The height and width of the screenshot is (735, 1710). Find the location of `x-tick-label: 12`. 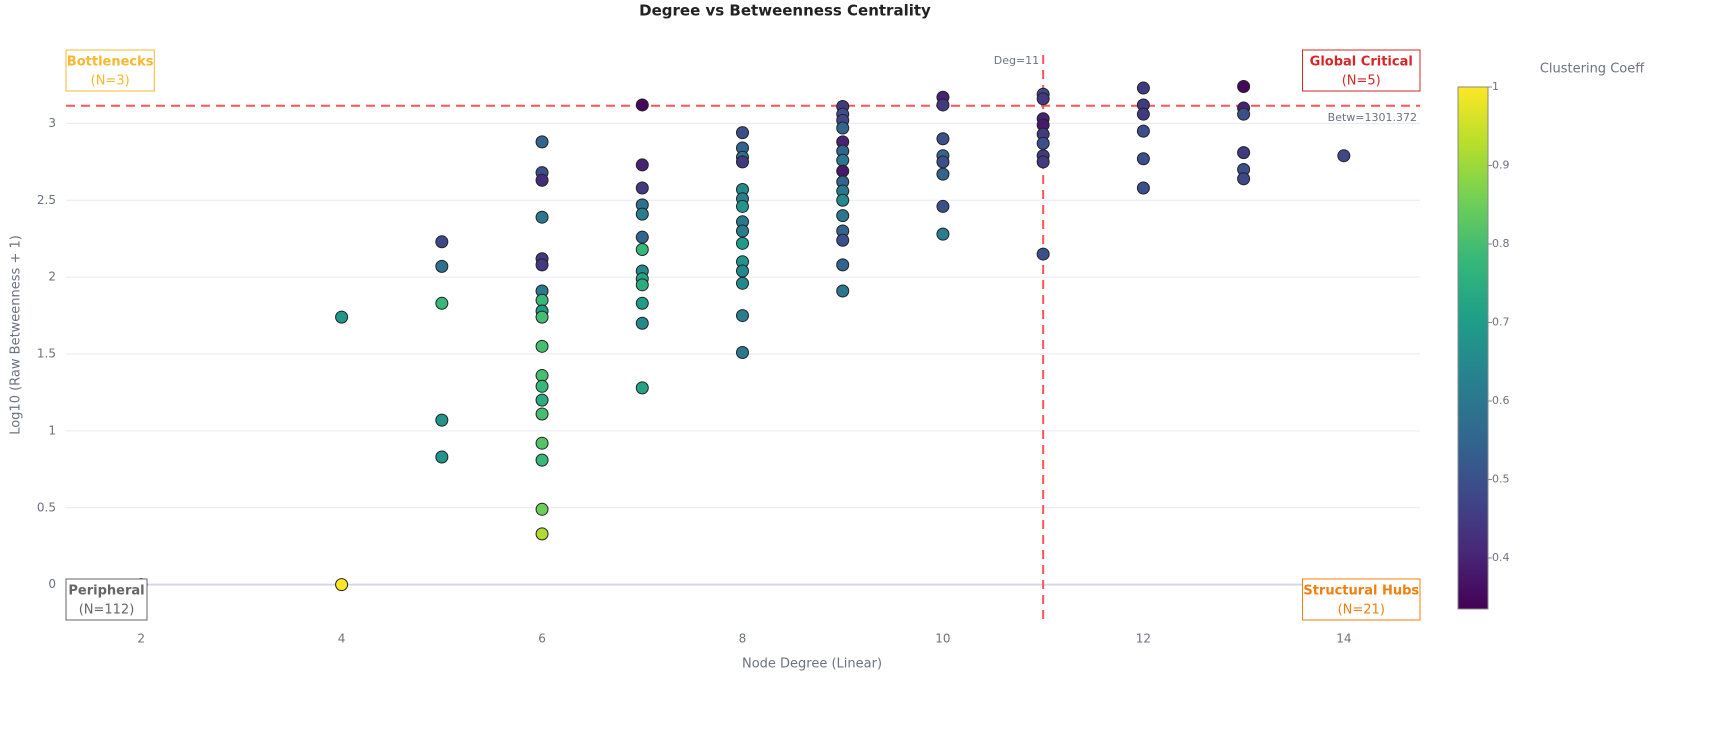

x-tick-label: 12 is located at coordinates (1143, 639).